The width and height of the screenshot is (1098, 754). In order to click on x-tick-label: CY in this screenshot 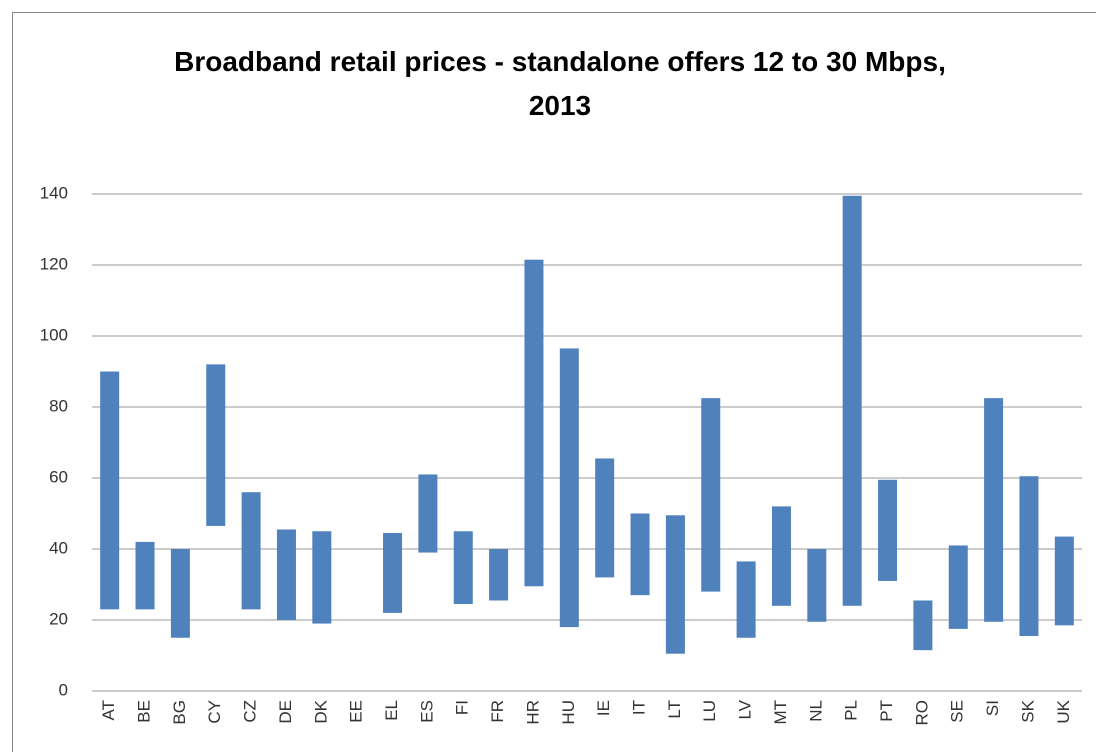, I will do `click(214, 712)`.